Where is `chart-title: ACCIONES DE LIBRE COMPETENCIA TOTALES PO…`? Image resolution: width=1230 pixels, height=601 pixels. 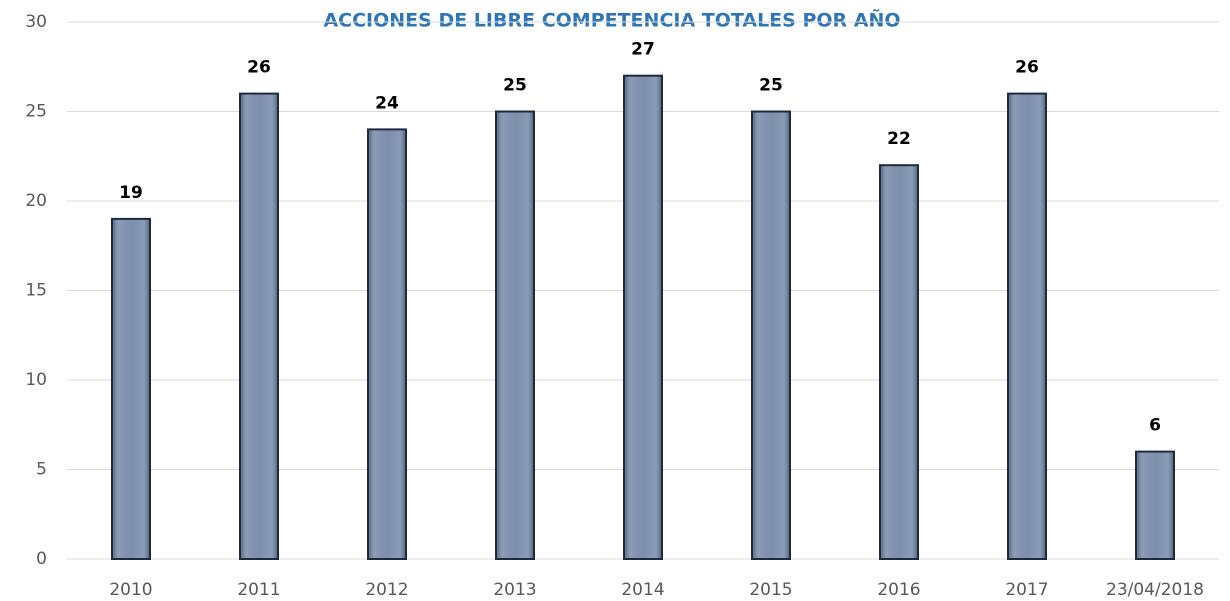 chart-title: ACCIONES DE LIBRE COMPETENCIA TOTALES PO… is located at coordinates (611, 20).